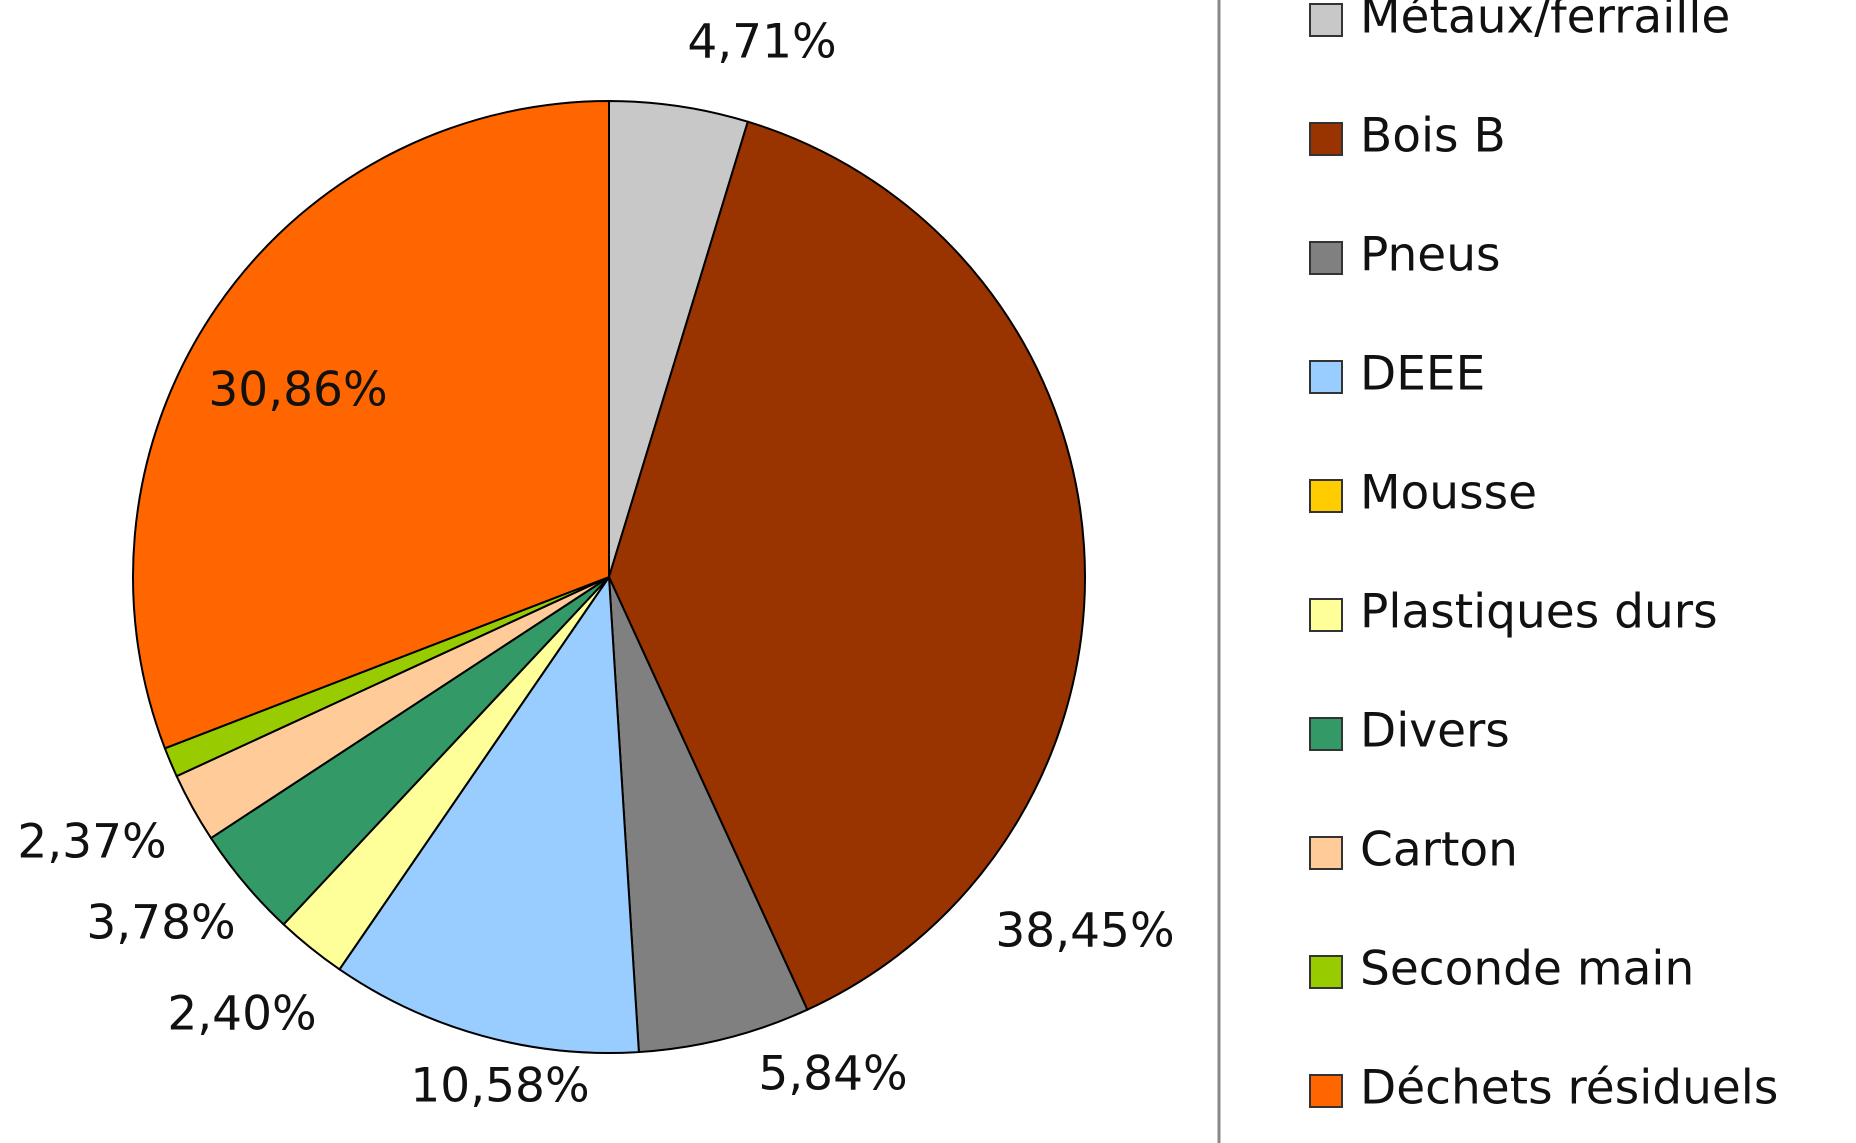  What do you see at coordinates (499, 1086) in the screenshot?
I see `data-label: 10,58%` at bounding box center [499, 1086].